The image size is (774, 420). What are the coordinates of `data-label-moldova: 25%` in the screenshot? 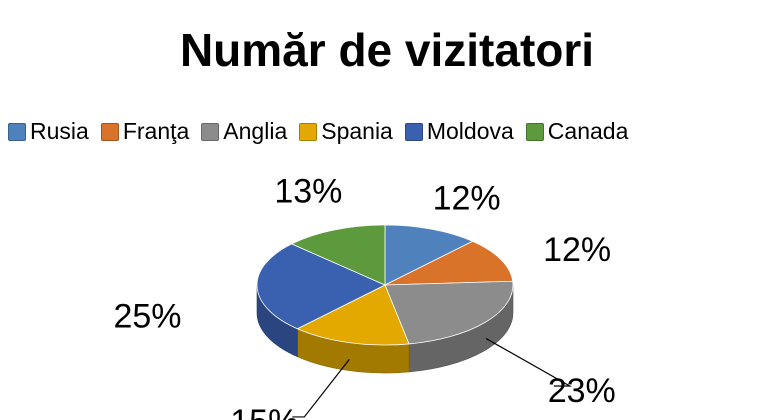 It's located at (147, 317).